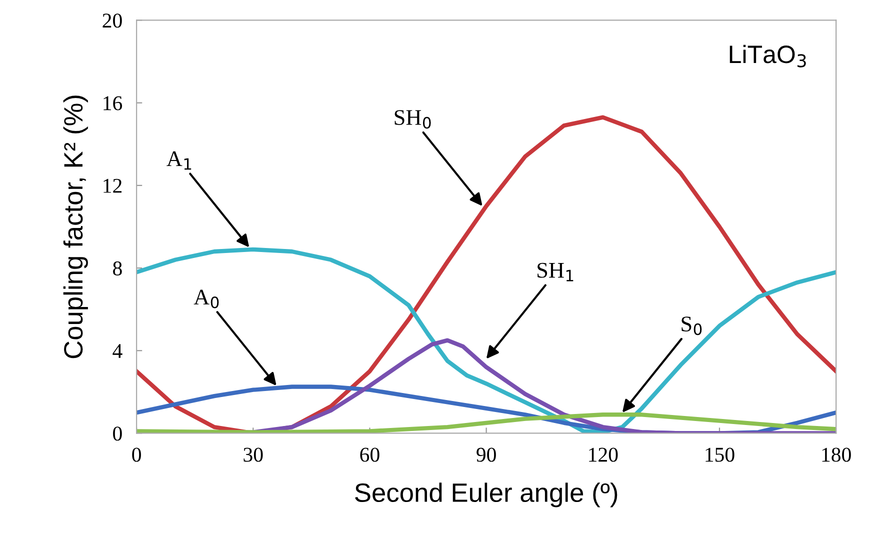 This screenshot has height=547, width=881. I want to click on y-tick-label: 16, so click(113, 103).